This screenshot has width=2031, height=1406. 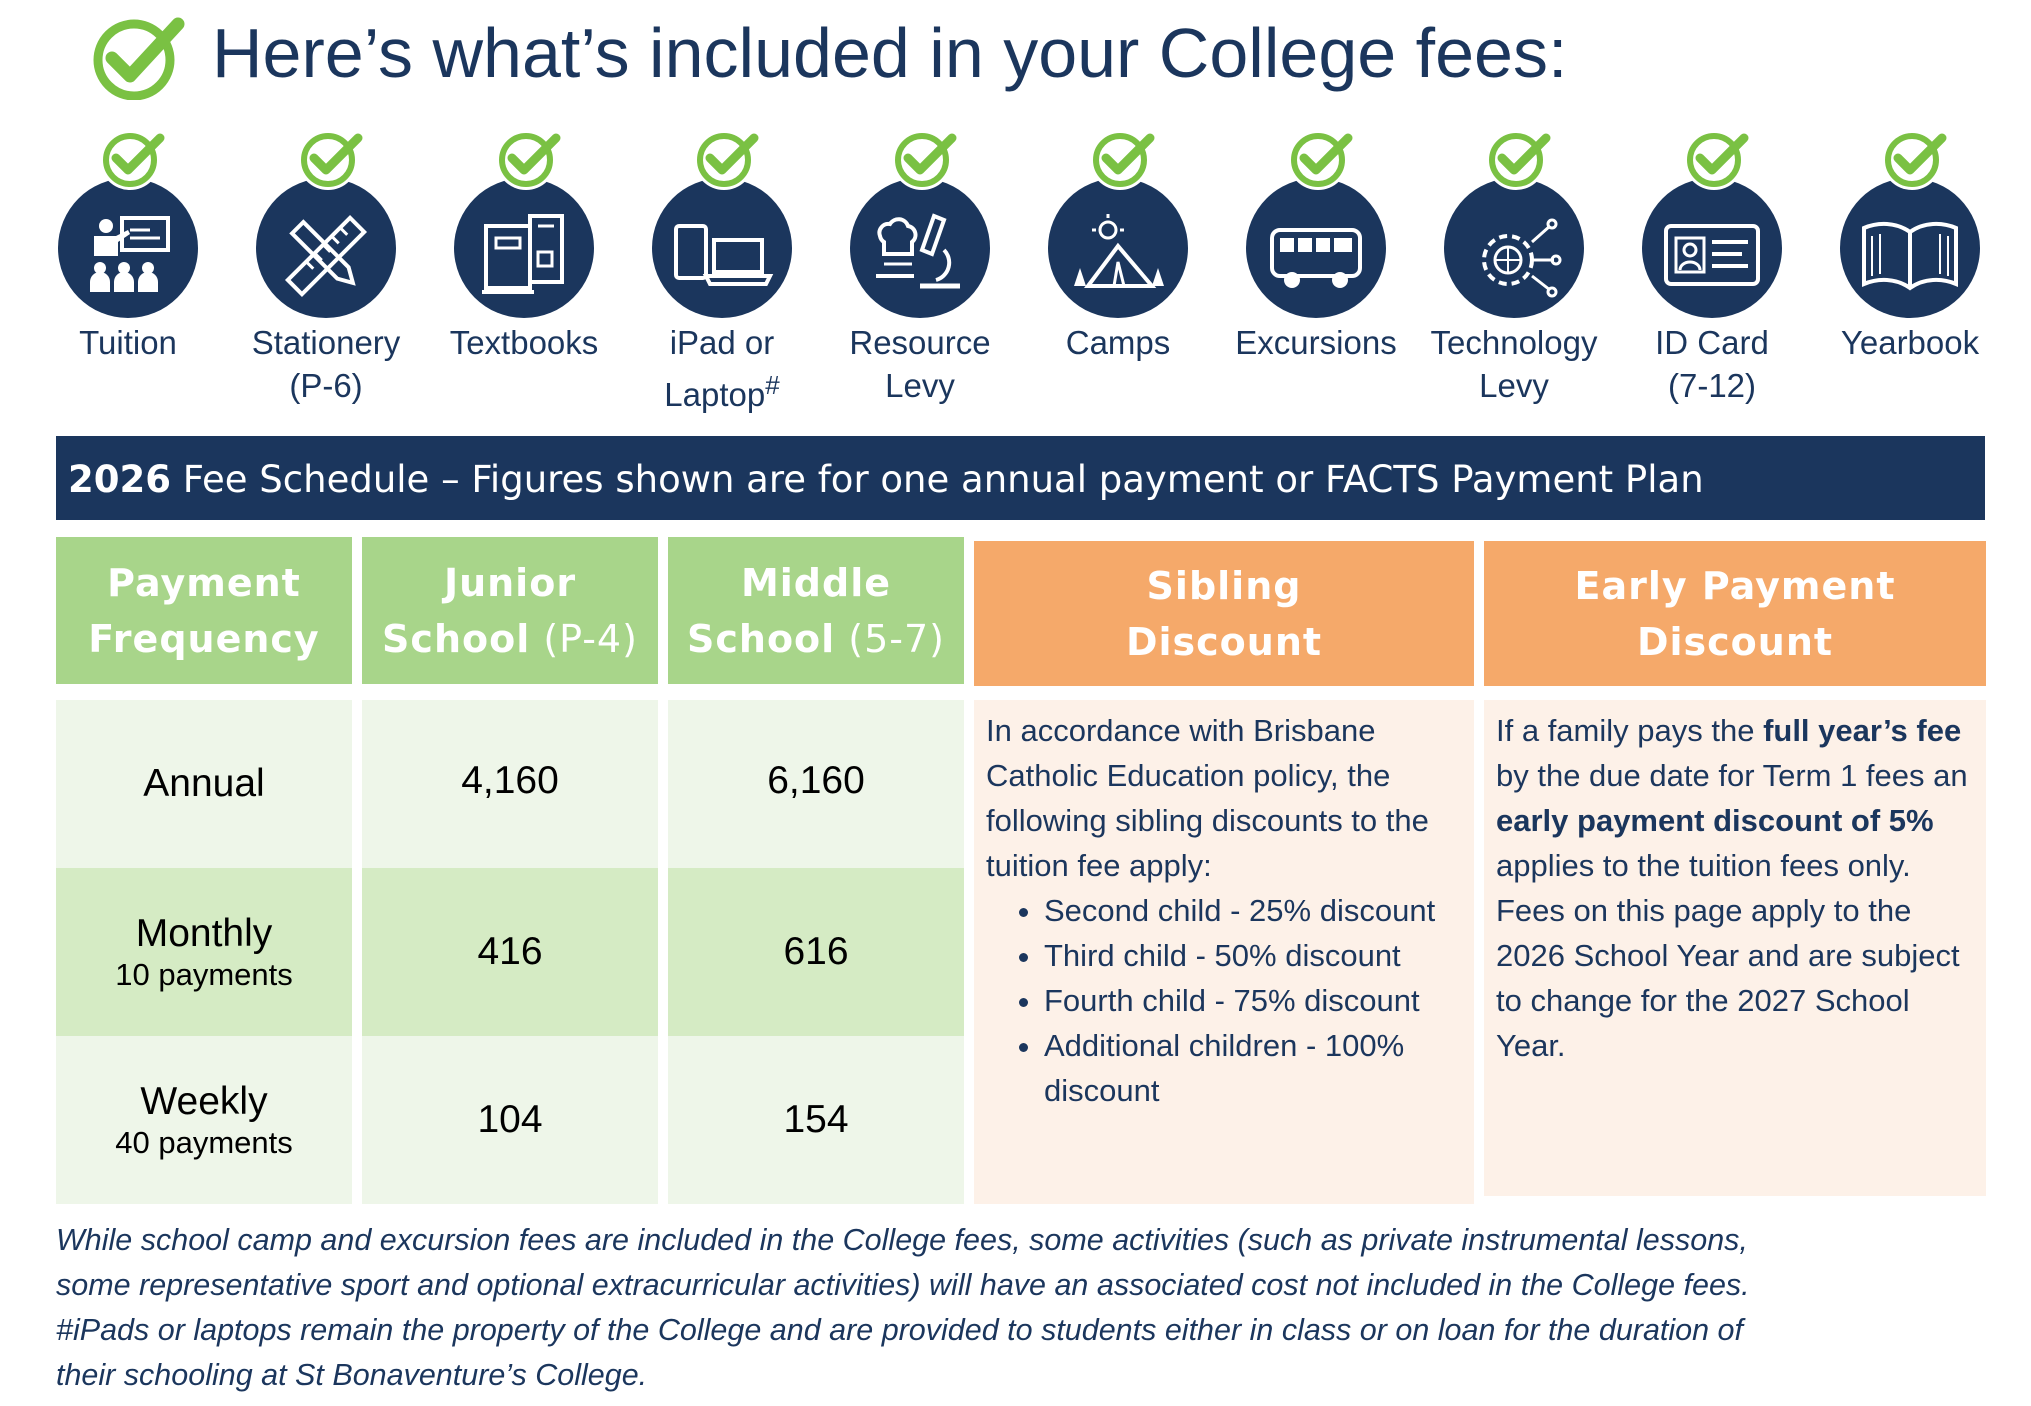 I want to click on header-junior-line1: Junior, so click(x=510, y=582).